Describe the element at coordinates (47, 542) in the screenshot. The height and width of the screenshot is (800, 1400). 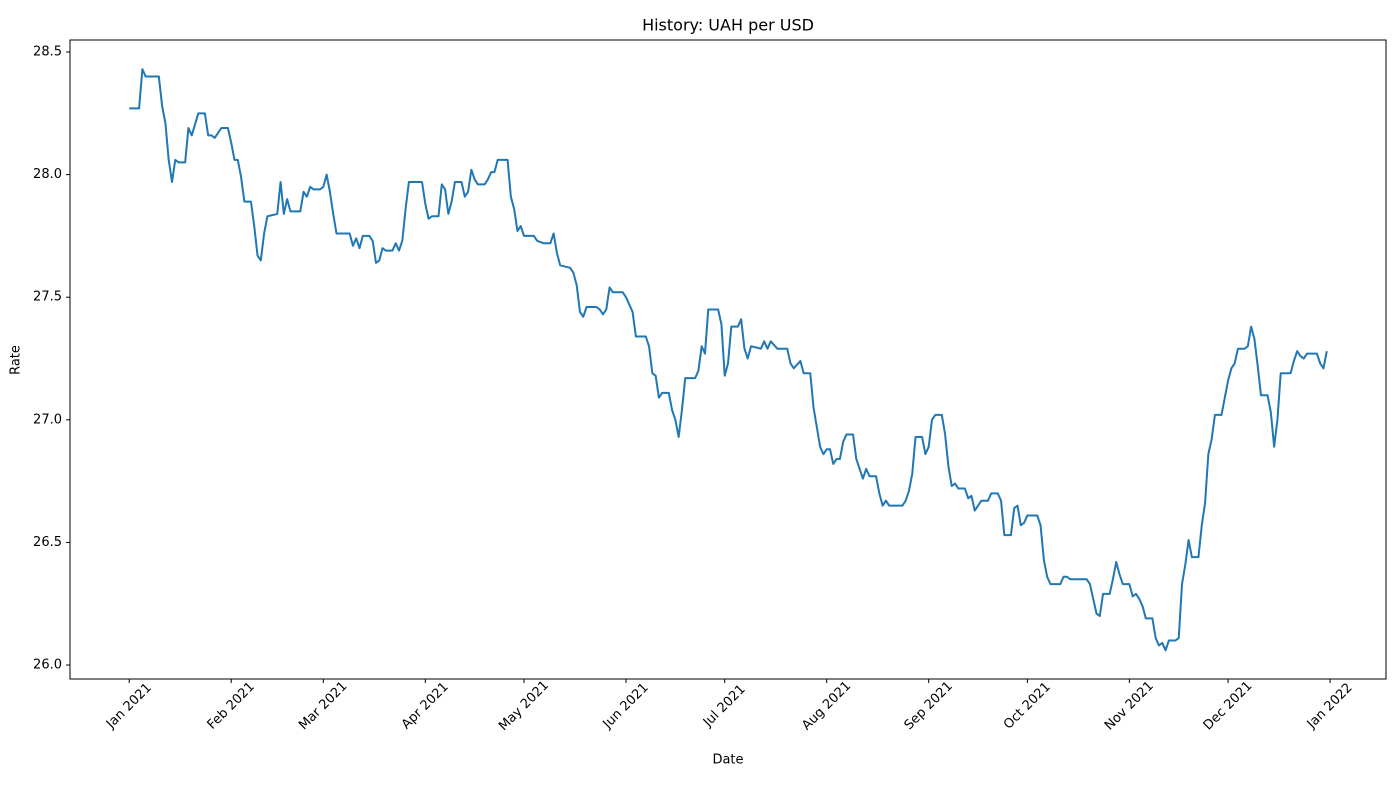
I see `y-tick-label: 26.5` at that location.